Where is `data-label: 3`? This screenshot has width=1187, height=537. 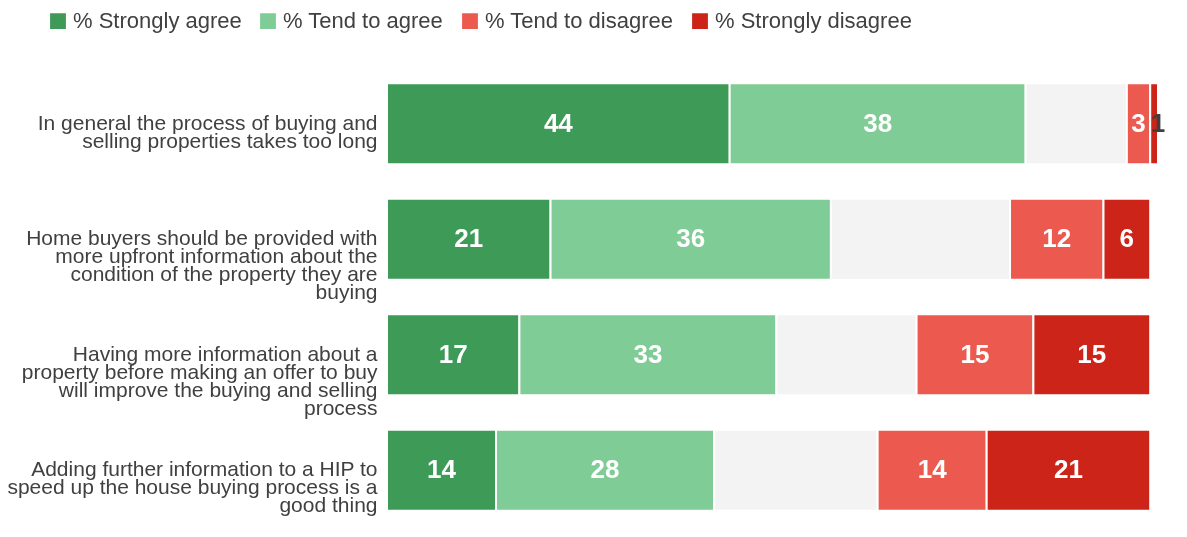
data-label: 3 is located at coordinates (1138, 122).